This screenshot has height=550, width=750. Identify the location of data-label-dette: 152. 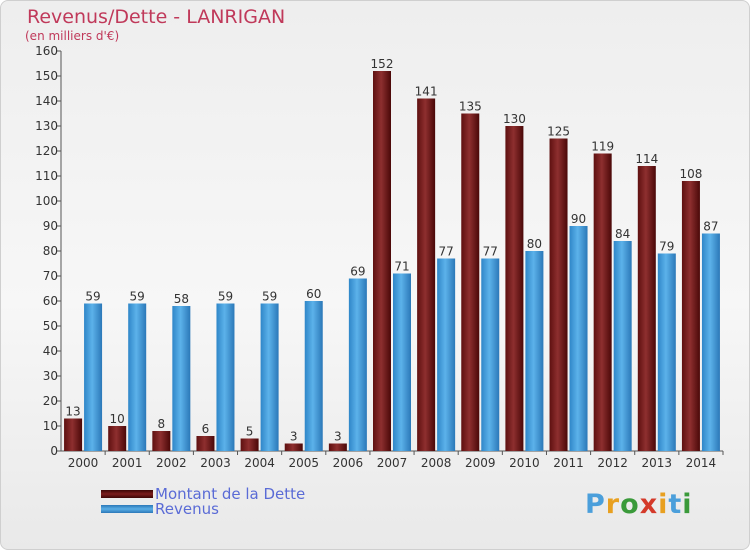
(382, 64).